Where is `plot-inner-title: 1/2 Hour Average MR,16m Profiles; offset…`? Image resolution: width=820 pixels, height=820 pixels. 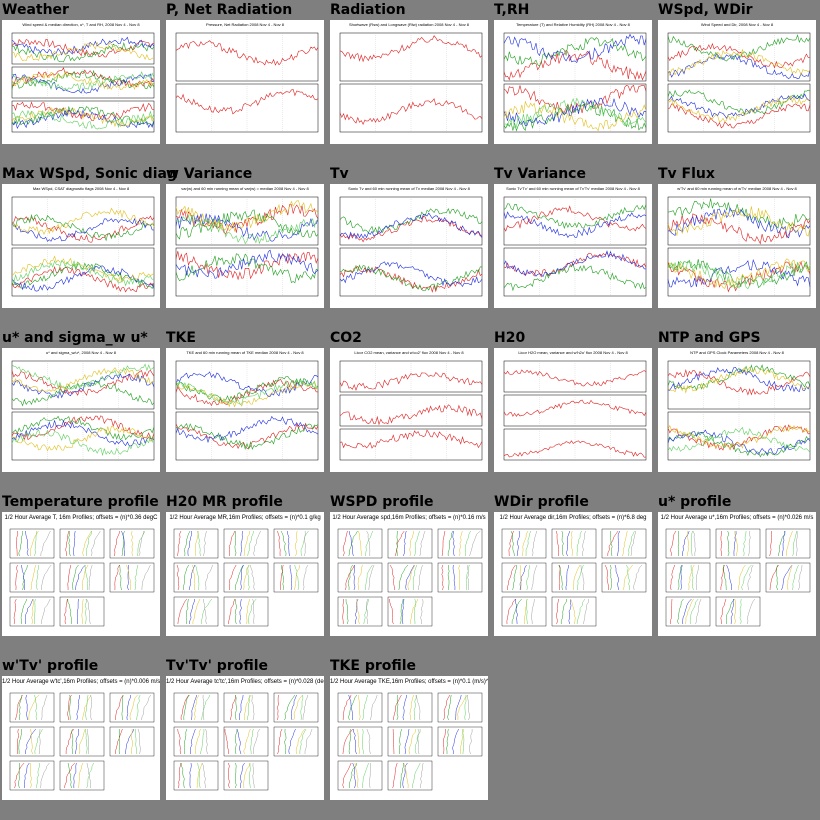 plot-inner-title: 1/2 Hour Average MR,16m Profiles; offset… is located at coordinates (245, 518).